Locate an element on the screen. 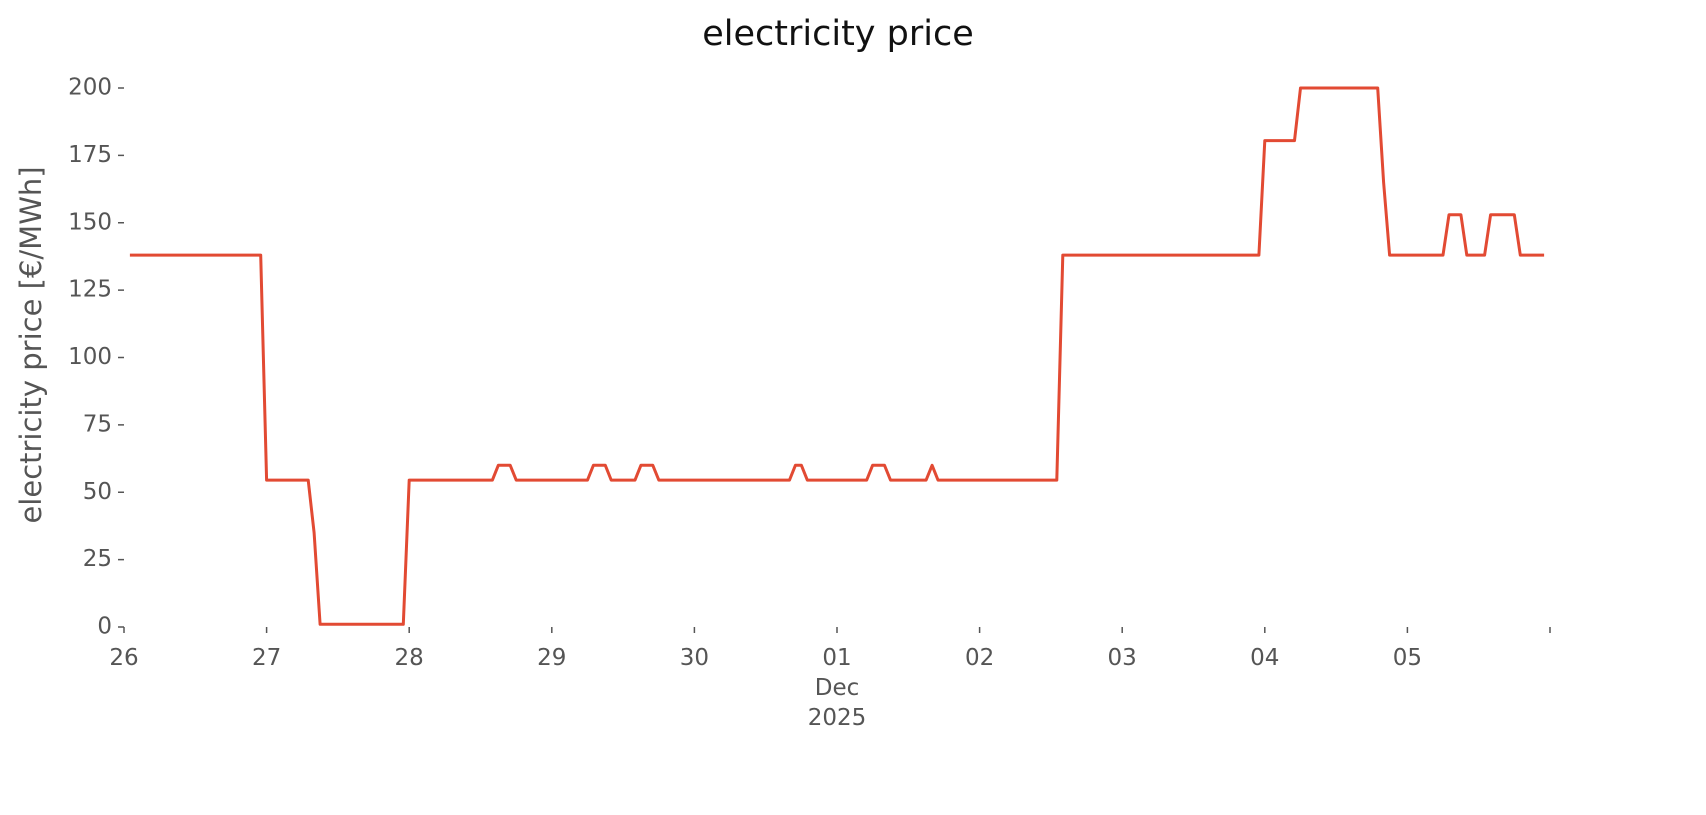  y-tick-label: 50 is located at coordinates (97, 492).